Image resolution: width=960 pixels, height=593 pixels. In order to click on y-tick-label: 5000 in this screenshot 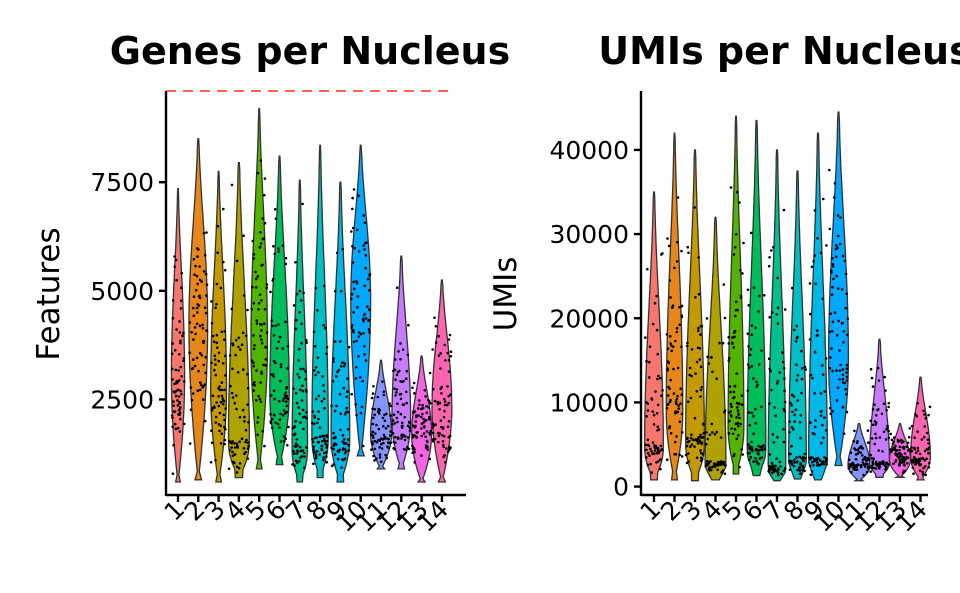, I will do `click(122, 291)`.